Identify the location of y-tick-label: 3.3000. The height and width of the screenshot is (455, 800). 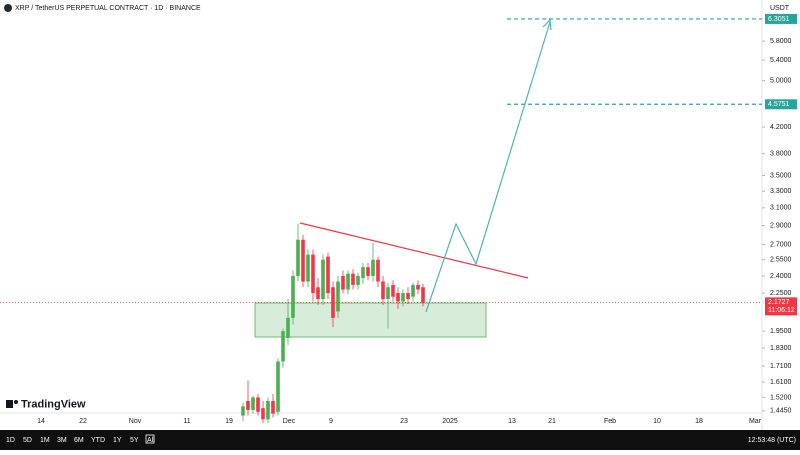
(781, 191).